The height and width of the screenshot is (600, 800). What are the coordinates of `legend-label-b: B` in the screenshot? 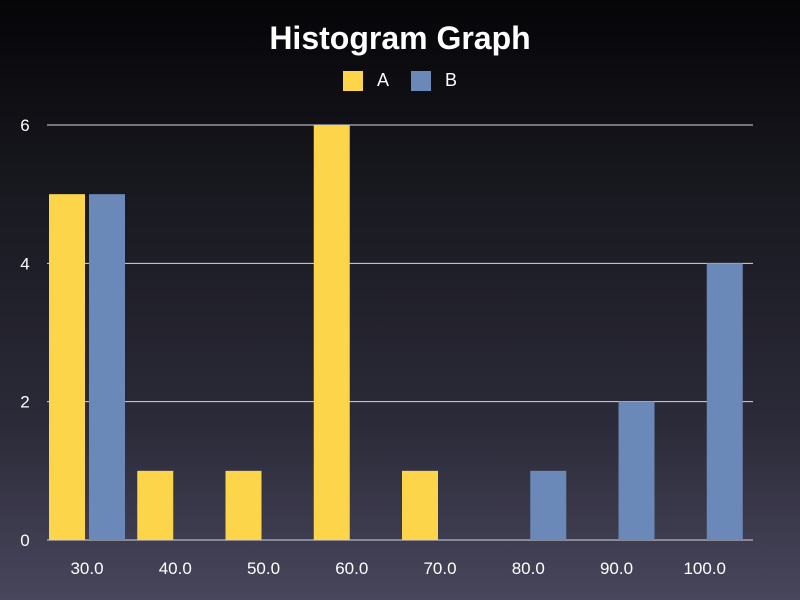 It's located at (451, 80).